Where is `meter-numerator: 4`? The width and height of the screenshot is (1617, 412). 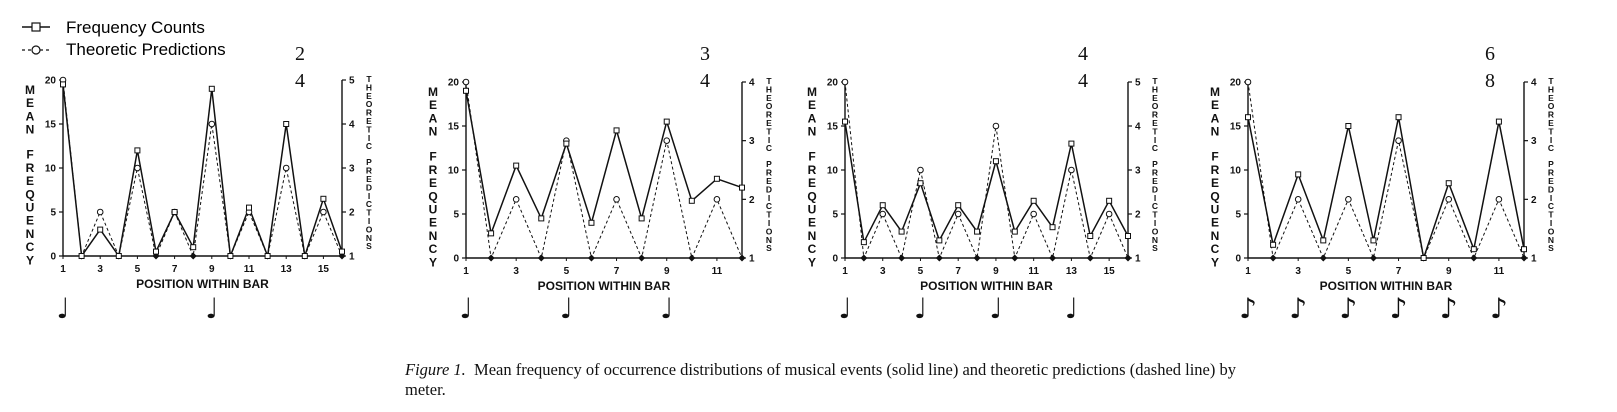 meter-numerator: 4 is located at coordinates (1083, 54).